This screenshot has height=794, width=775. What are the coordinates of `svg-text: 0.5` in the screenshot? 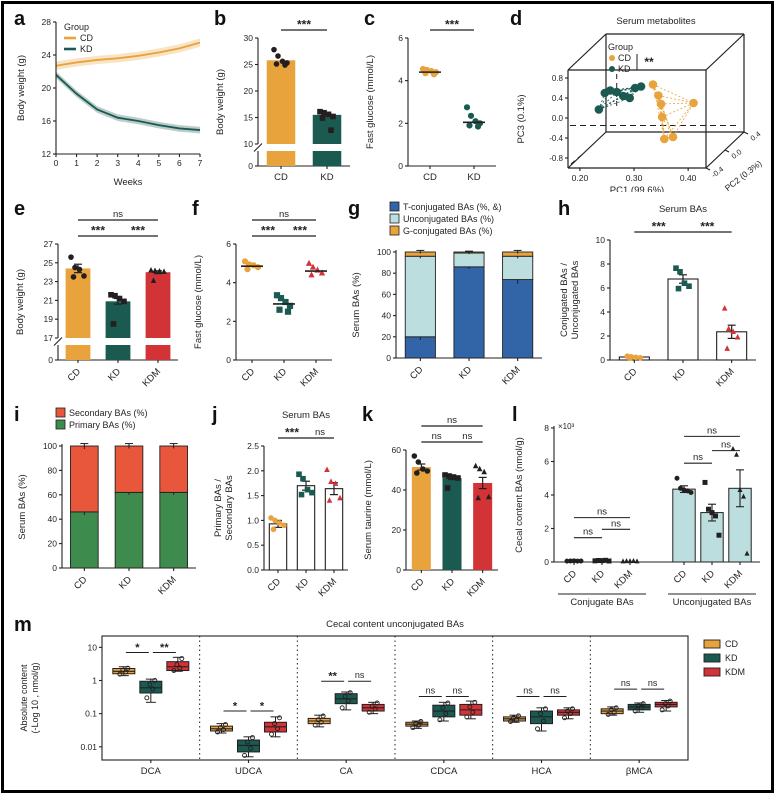 It's located at (253, 545).